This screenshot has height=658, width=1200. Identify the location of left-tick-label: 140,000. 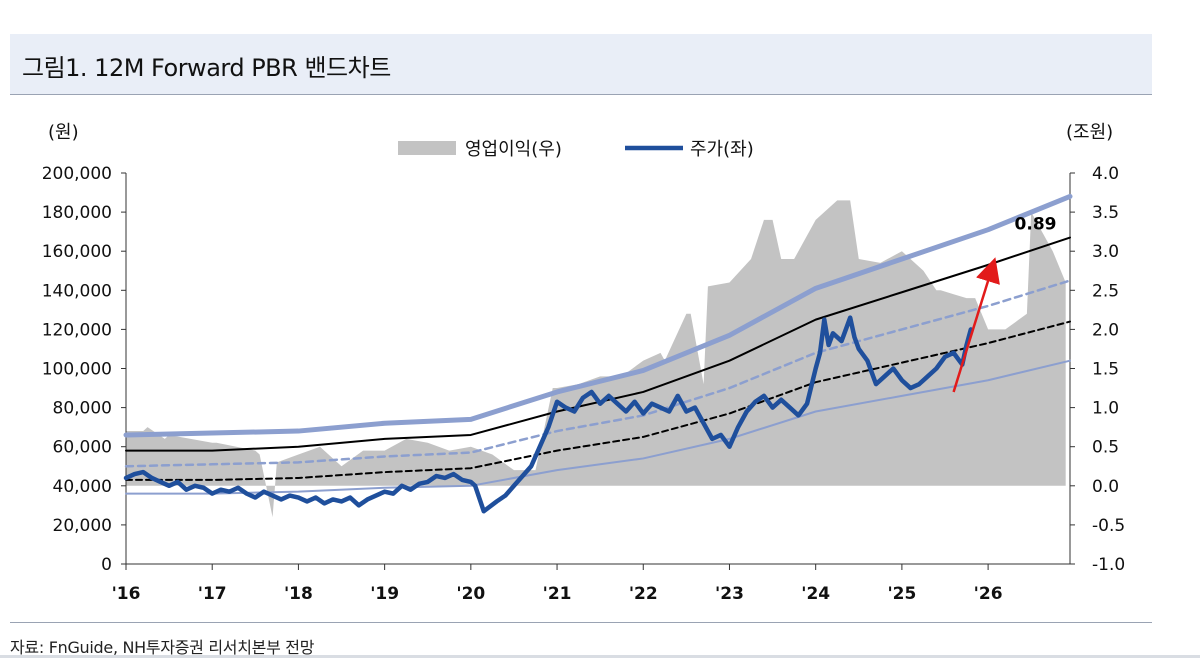
(77, 291).